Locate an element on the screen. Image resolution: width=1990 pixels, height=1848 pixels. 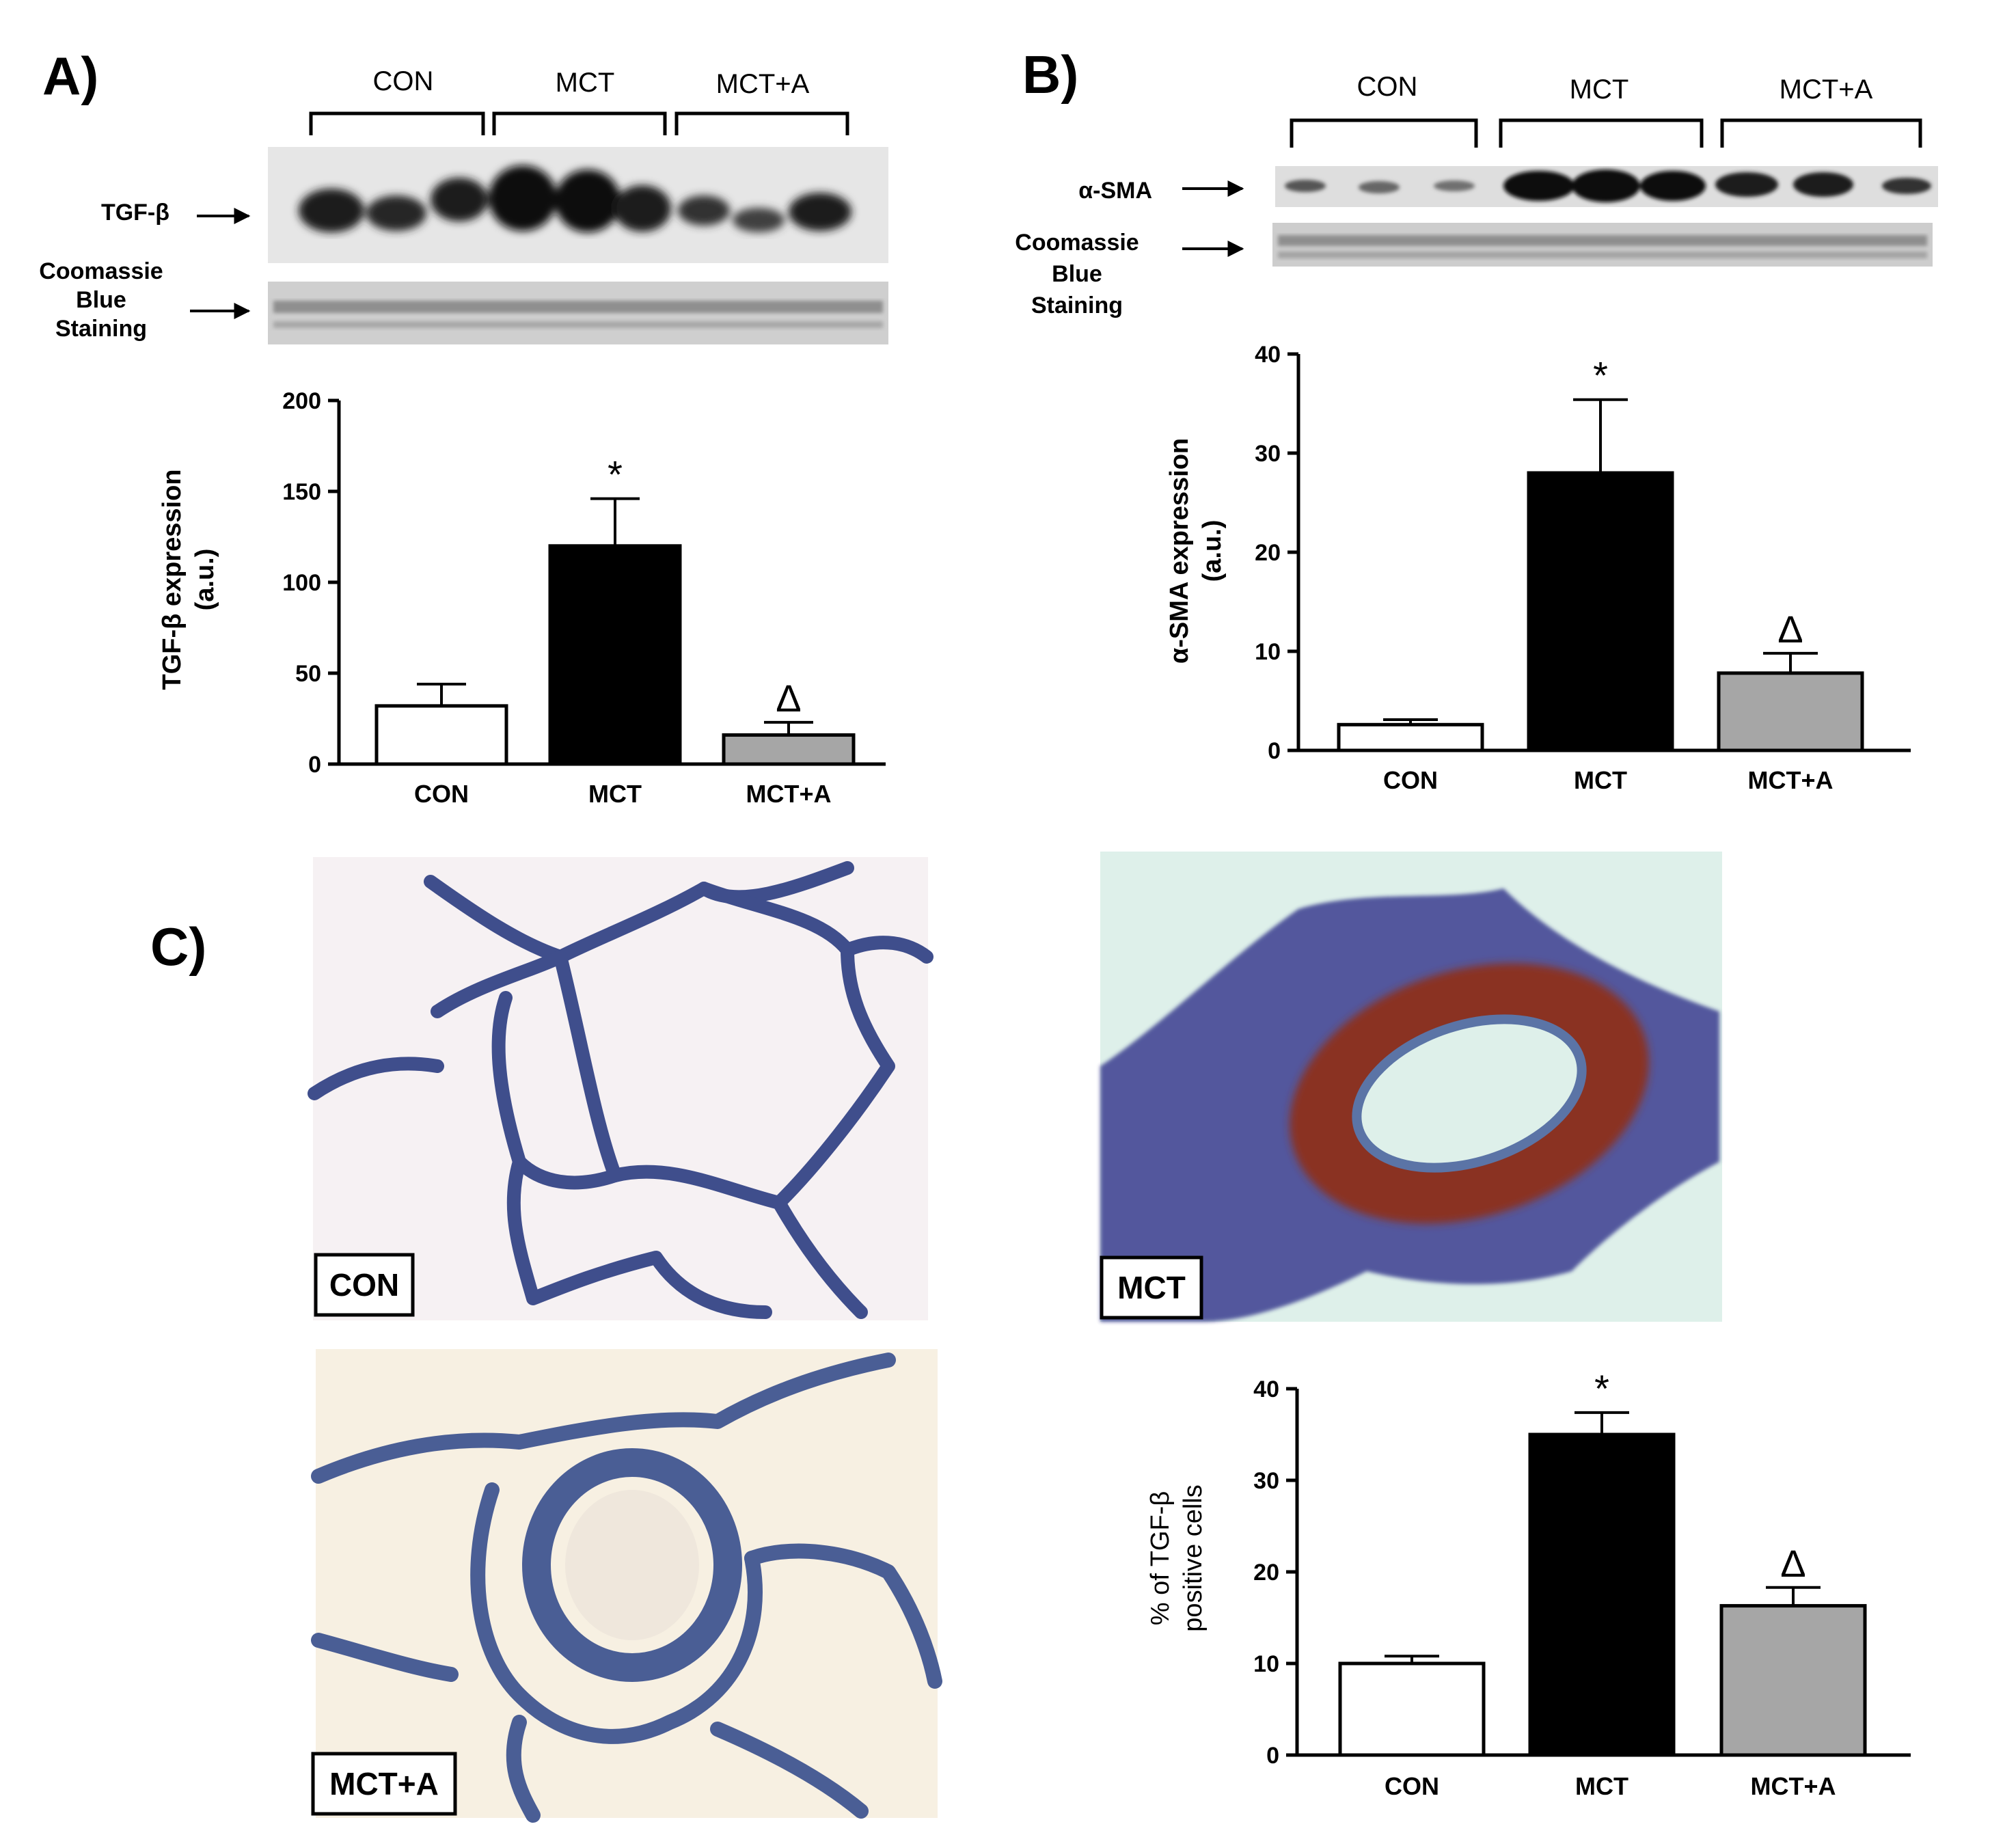
micrograph-mct: MCT is located at coordinates (1411, 1087).